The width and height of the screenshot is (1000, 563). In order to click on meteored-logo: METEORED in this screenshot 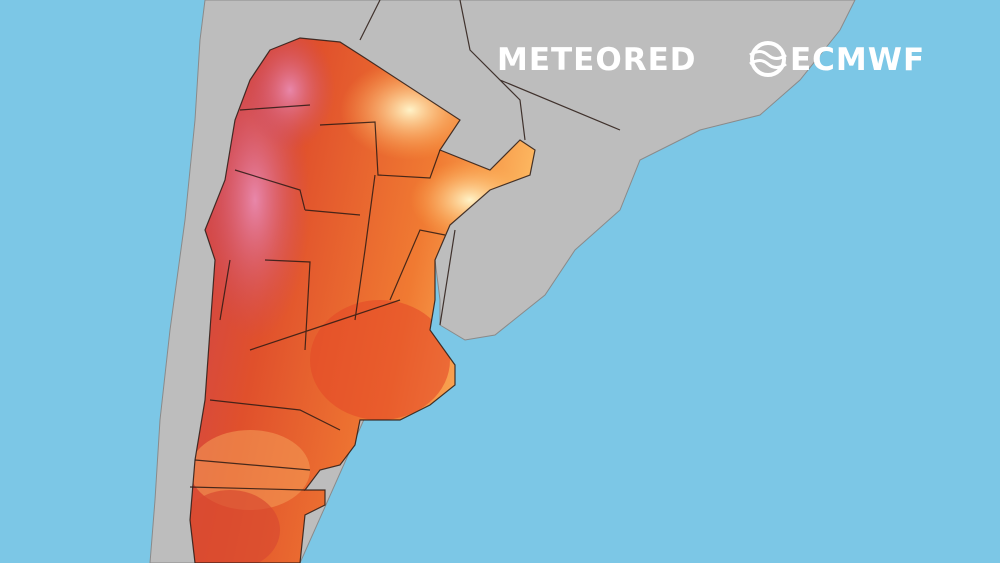, I will do `click(596, 60)`.